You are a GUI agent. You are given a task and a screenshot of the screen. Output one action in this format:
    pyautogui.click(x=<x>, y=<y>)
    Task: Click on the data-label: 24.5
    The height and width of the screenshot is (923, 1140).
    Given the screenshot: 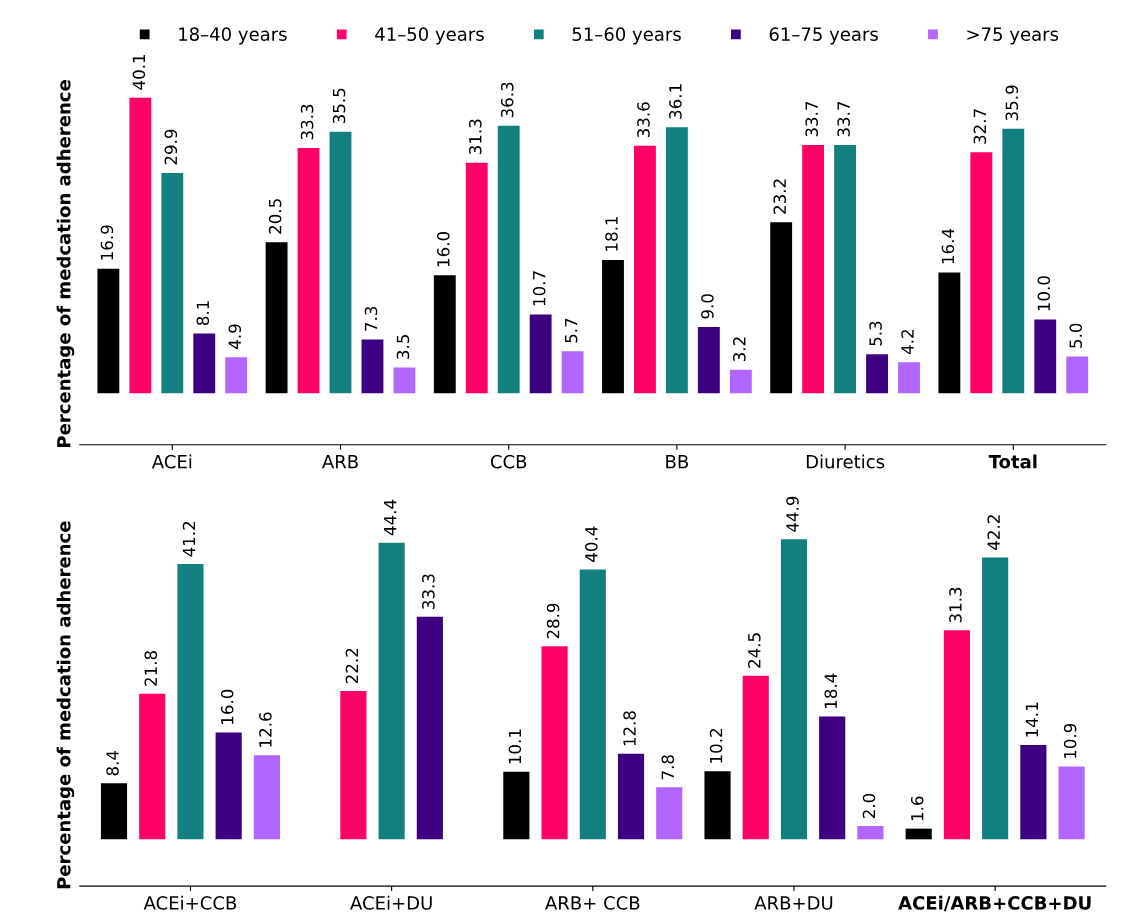 What is the action you would take?
    pyautogui.click(x=754, y=650)
    